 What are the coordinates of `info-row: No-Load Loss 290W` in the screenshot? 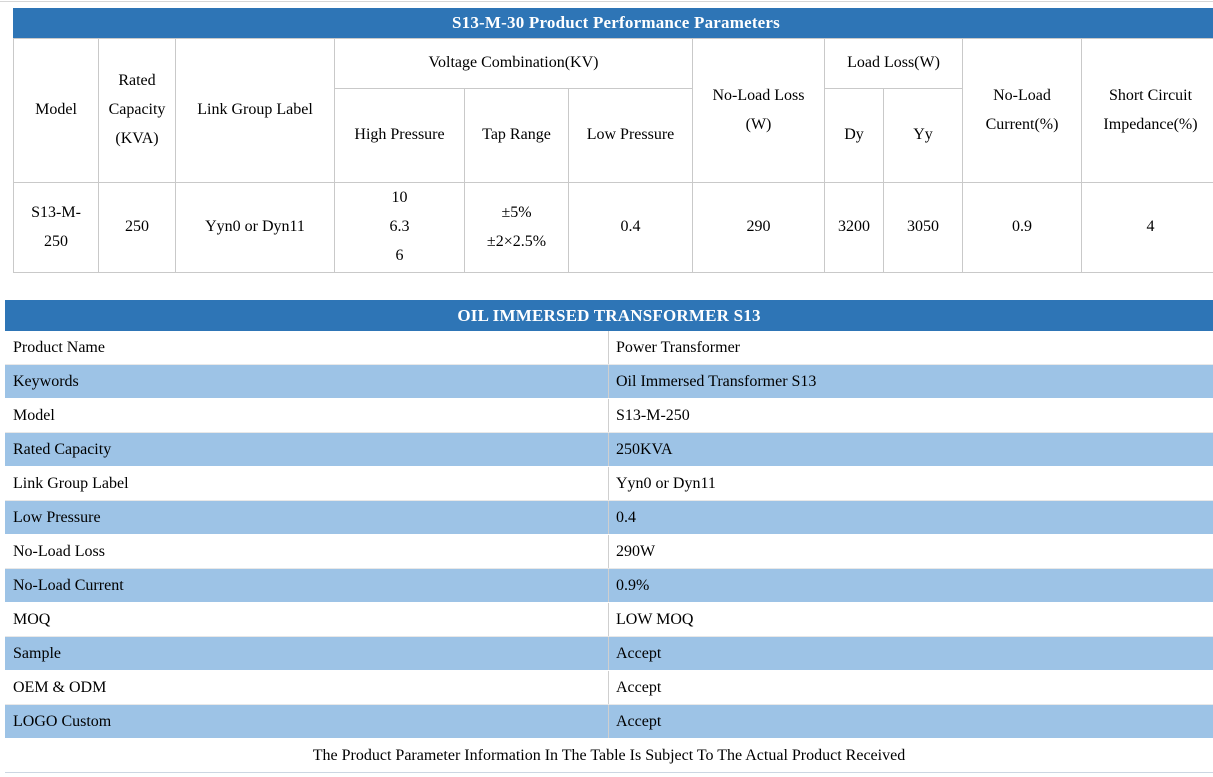 It's located at (609, 552).